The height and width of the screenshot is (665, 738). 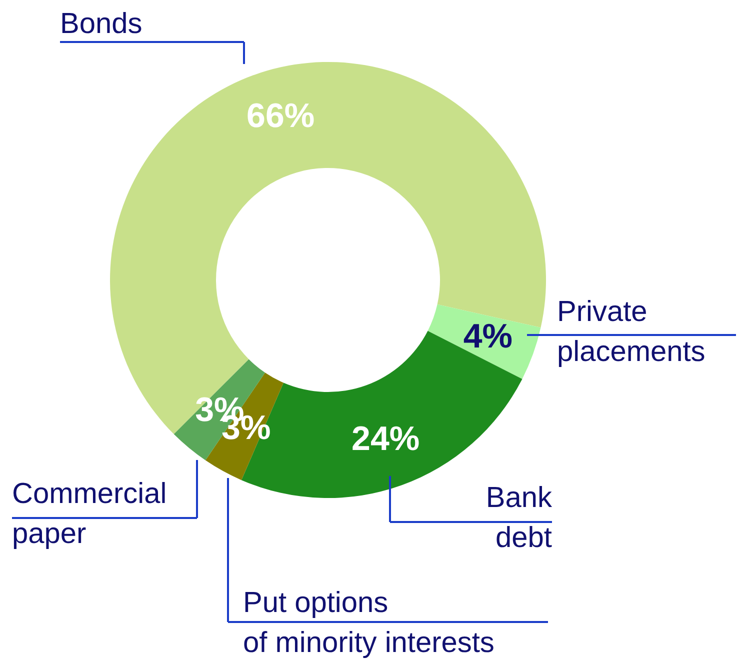 What do you see at coordinates (101, 24) in the screenshot?
I see `slice-label: Bonds` at bounding box center [101, 24].